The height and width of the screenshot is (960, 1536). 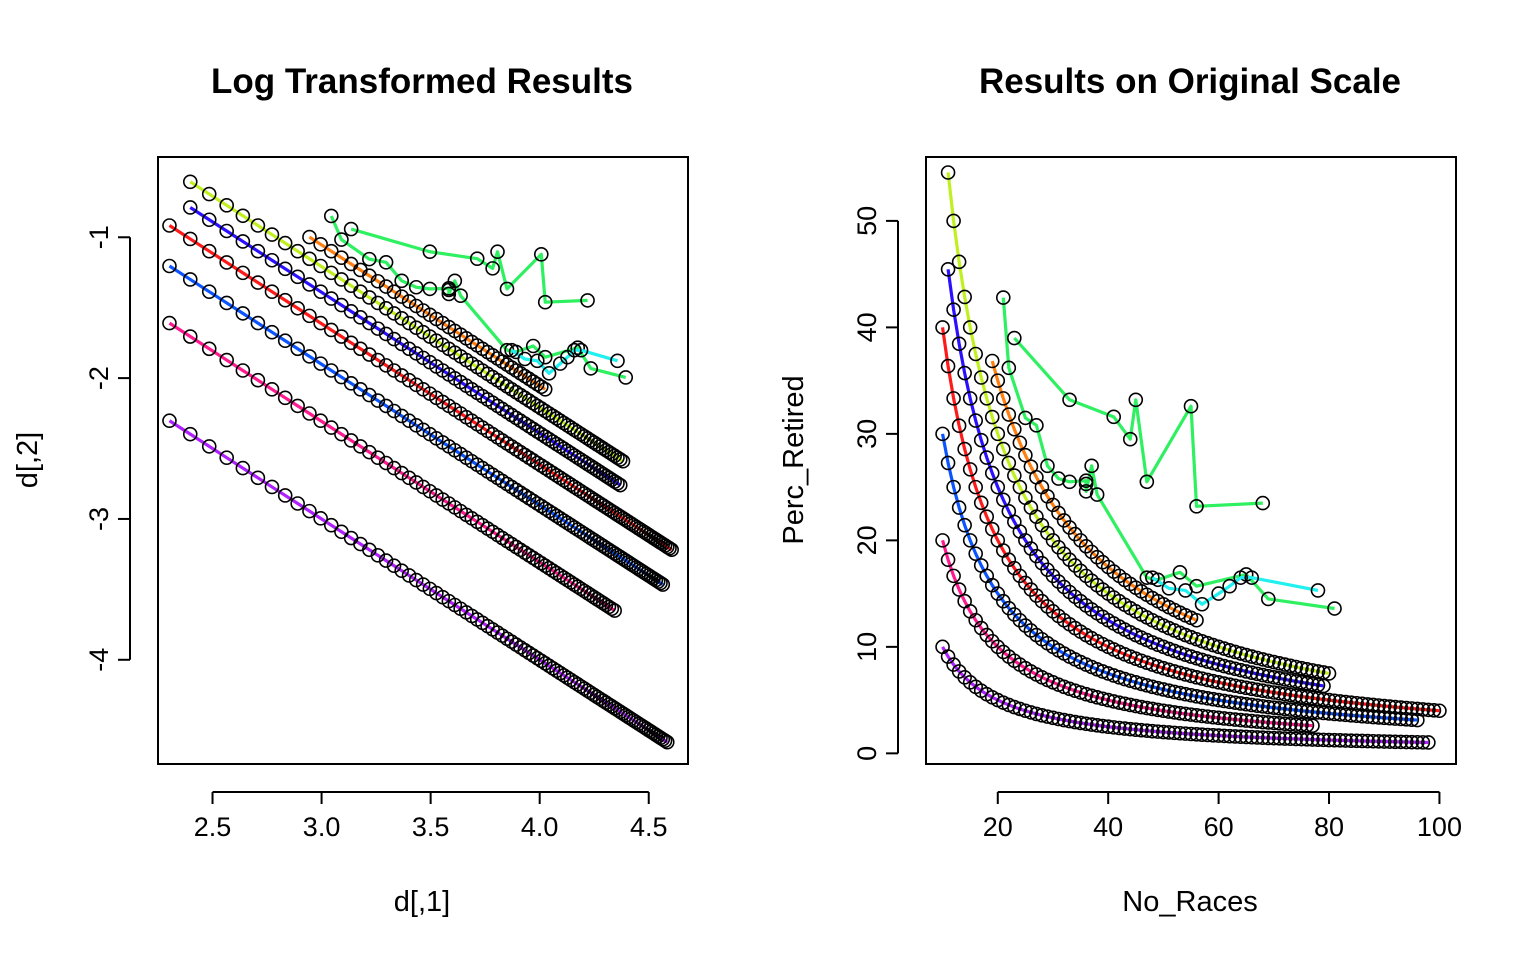 What do you see at coordinates (322, 827) in the screenshot?
I see `left-x-tick-label: 3.0` at bounding box center [322, 827].